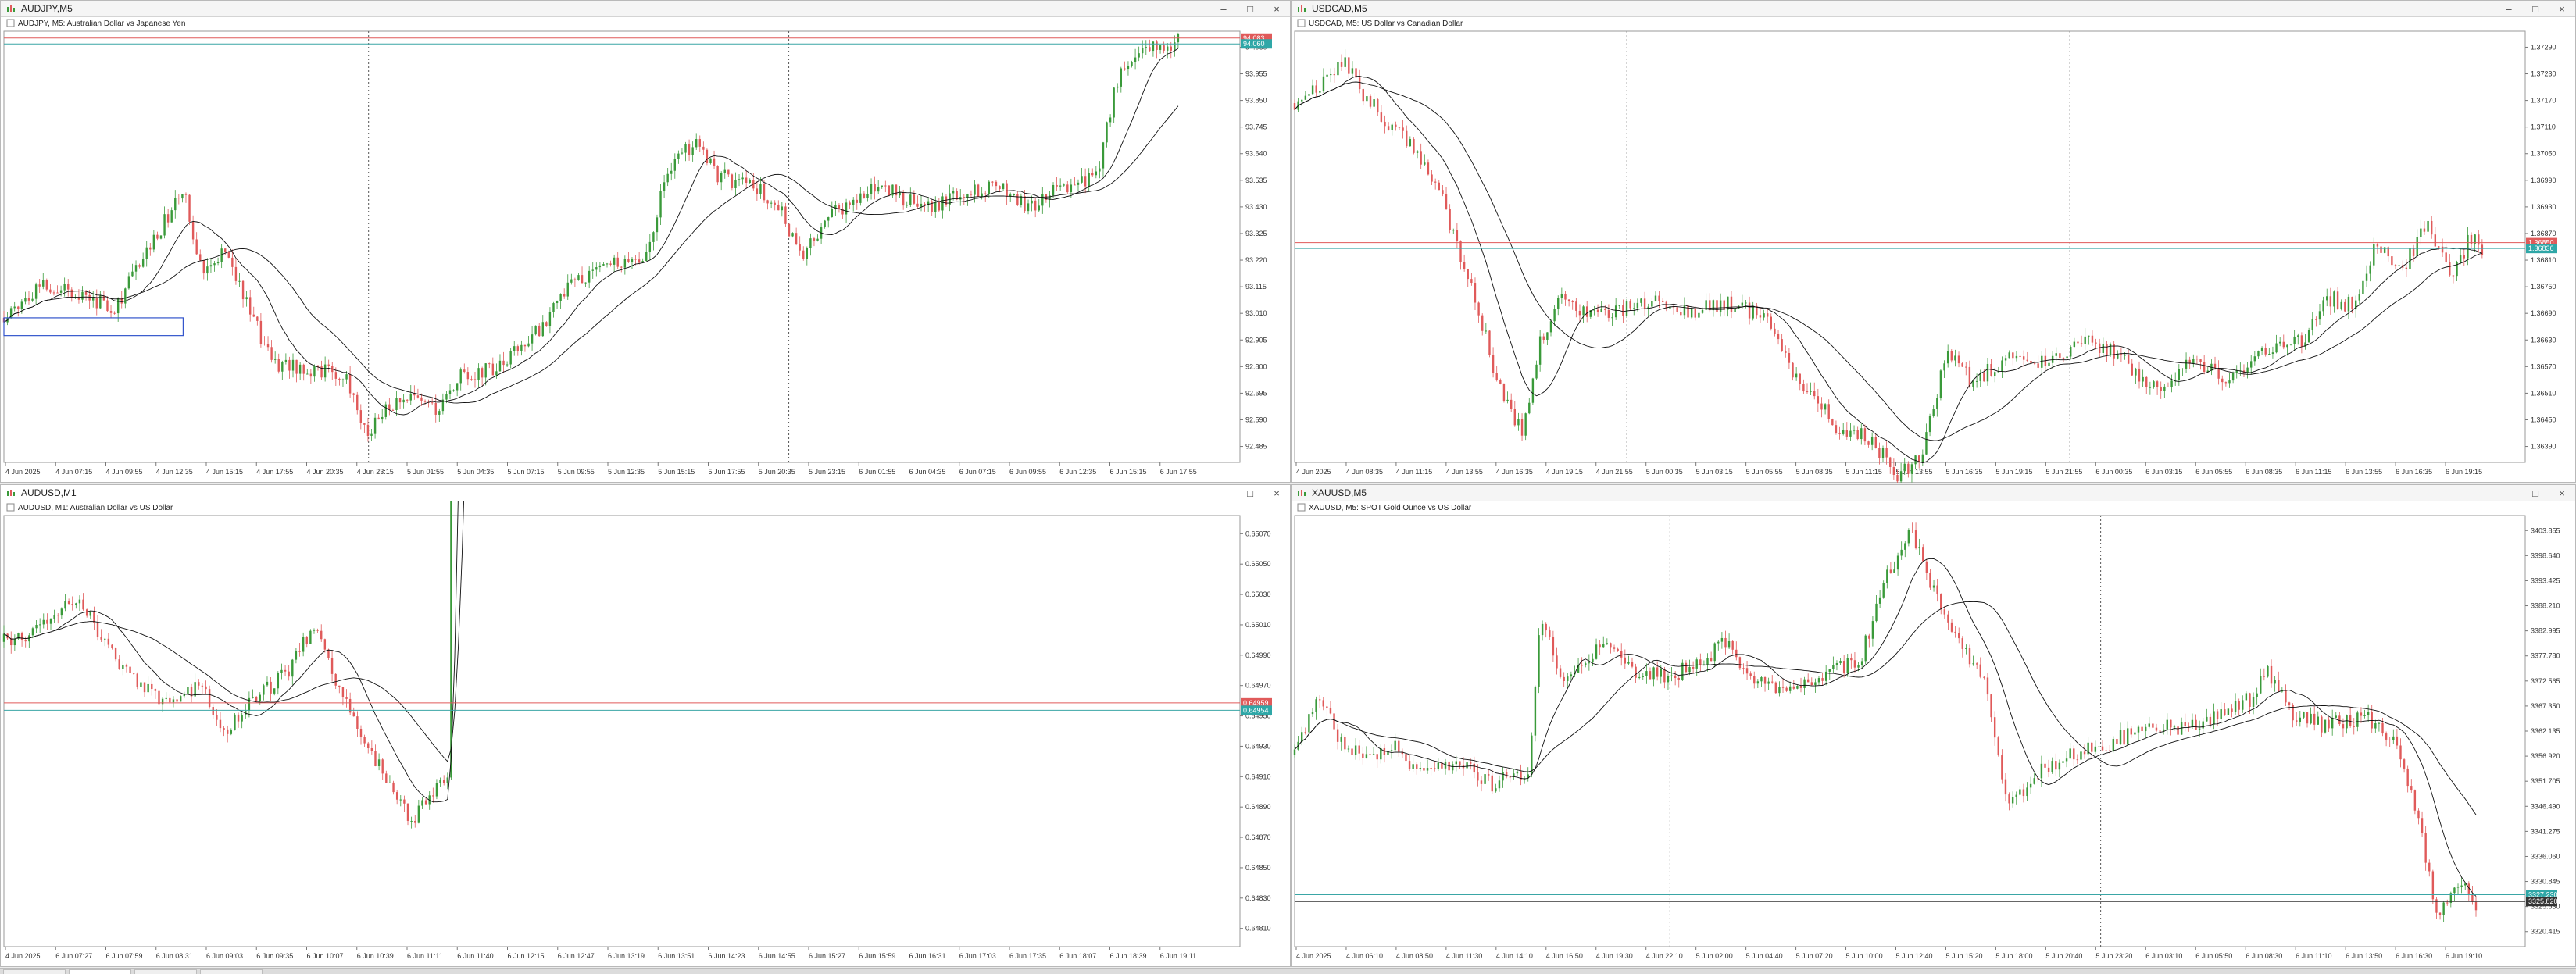 This screenshot has height=974, width=2576. What do you see at coordinates (2164, 956) in the screenshot?
I see `x-axis-tick-label: 6 Jun 03:10` at bounding box center [2164, 956].